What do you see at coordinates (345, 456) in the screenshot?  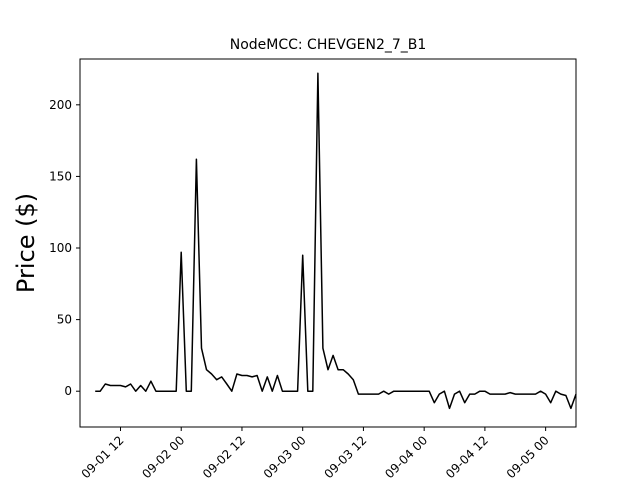 I see `x-tick-label: 09-03 12` at bounding box center [345, 456].